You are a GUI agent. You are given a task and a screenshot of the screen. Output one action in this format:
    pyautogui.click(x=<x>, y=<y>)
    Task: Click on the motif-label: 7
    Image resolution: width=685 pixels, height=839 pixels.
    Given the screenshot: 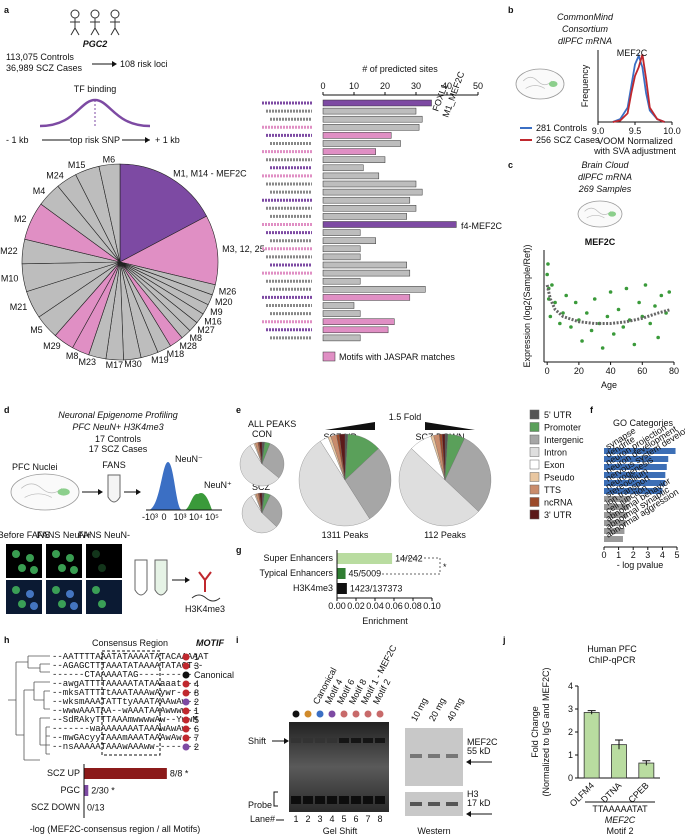 What is the action you would take?
    pyautogui.click(x=196, y=738)
    